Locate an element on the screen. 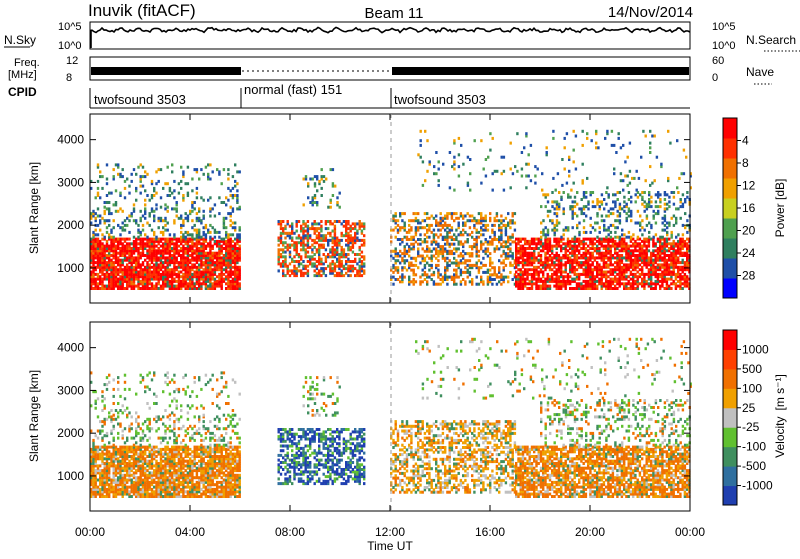 The width and height of the screenshot is (800, 559). noise-left-label: N.Sky is located at coordinates (20, 40).